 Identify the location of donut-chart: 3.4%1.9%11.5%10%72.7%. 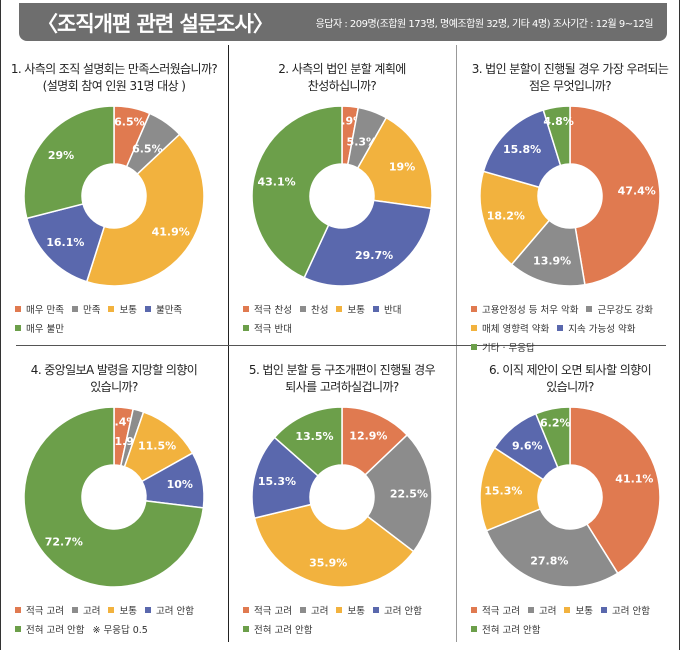
(114, 497).